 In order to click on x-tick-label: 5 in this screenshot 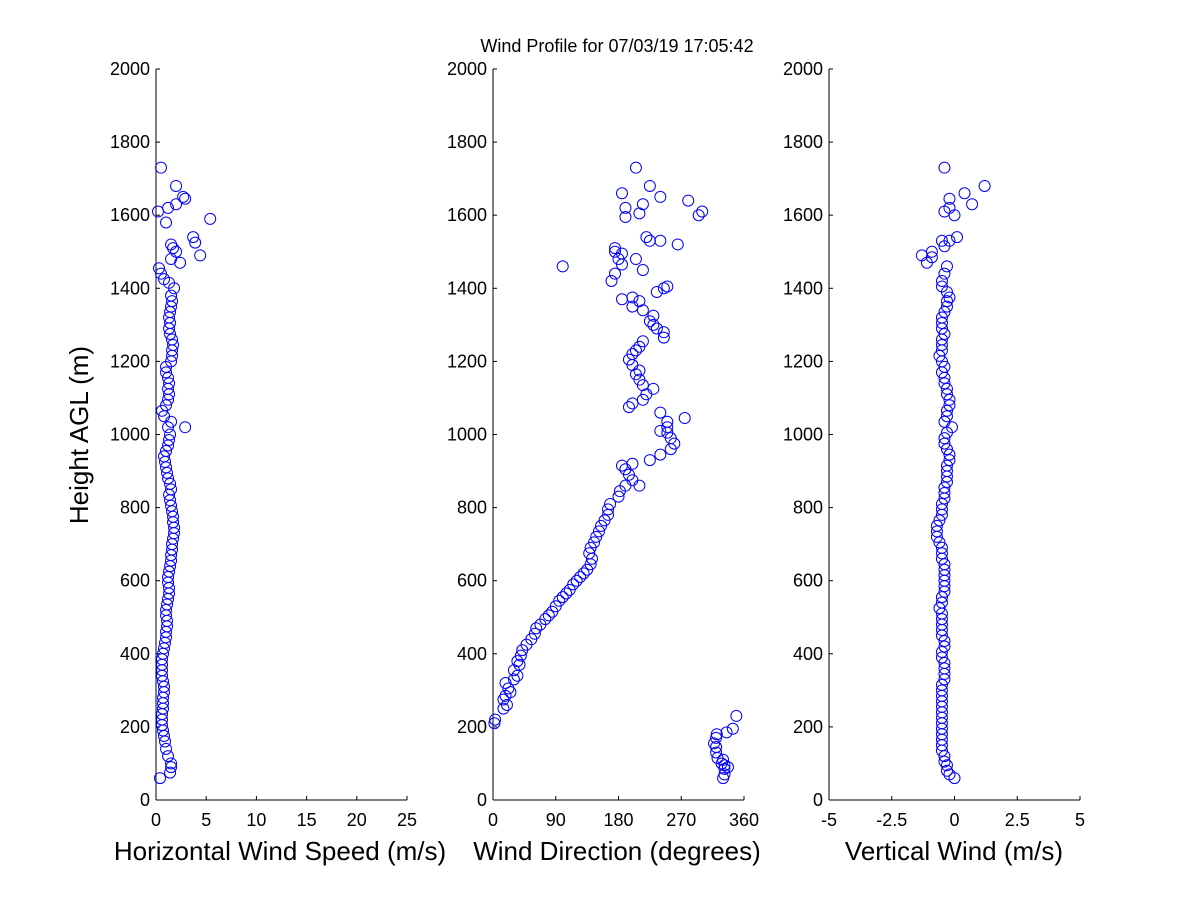, I will do `click(206, 820)`.